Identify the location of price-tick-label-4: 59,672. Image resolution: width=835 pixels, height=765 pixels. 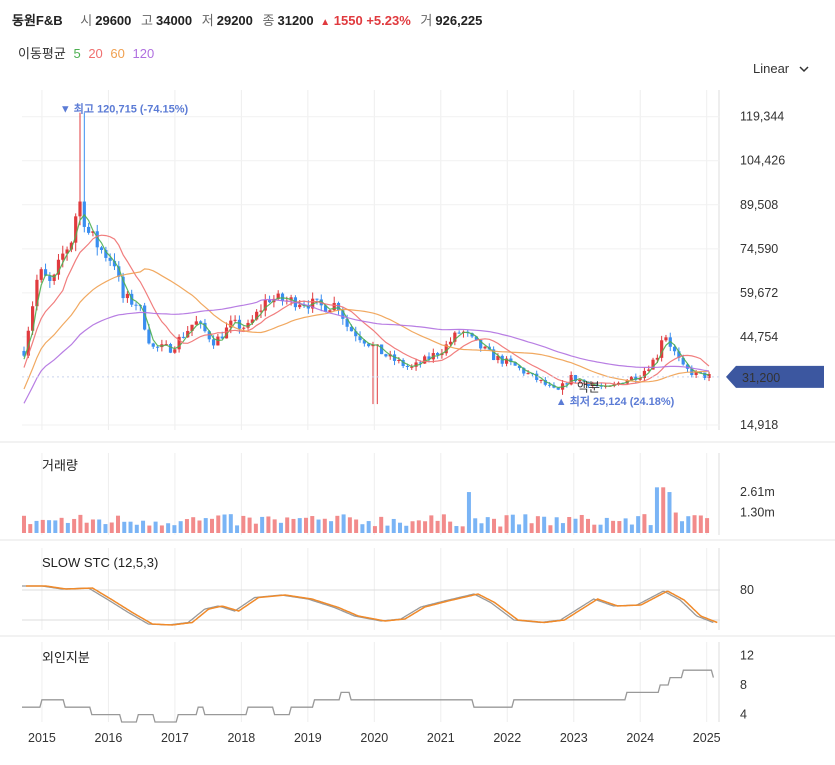
(759, 293).